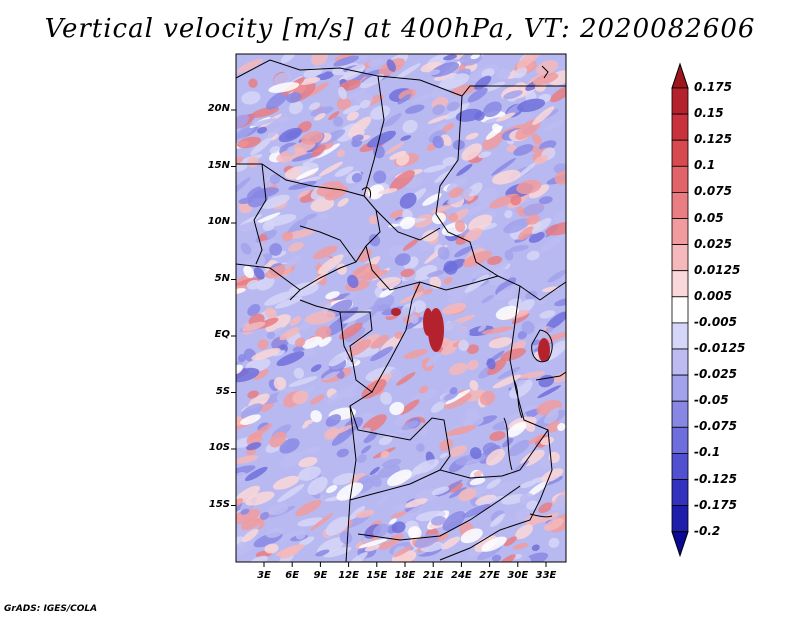 The width and height of the screenshot is (800, 618). What do you see at coordinates (680, 75) in the screenshot?
I see `colorbar-top-arrow` at bounding box center [680, 75].